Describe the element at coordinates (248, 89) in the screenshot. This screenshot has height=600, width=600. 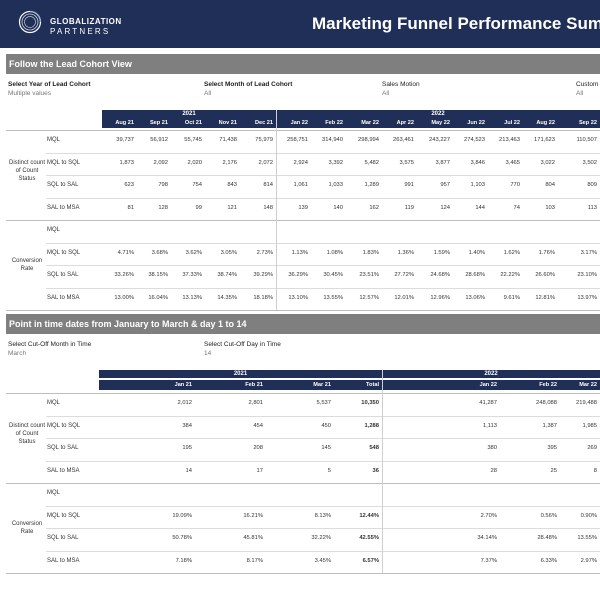
I see `filter-month-of-lead-cohort: Select Month of Lead Cohort All` at that location.